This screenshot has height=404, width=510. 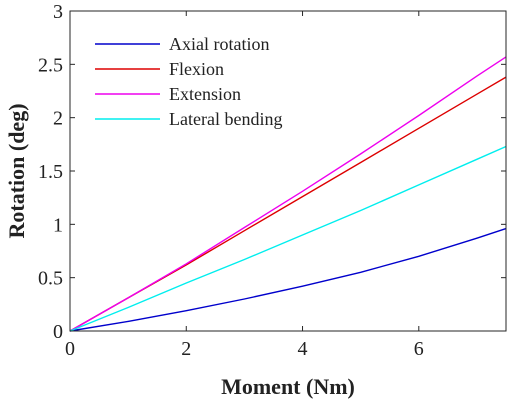 What do you see at coordinates (50, 279) in the screenshot?
I see `y-tick-label: 0.5` at bounding box center [50, 279].